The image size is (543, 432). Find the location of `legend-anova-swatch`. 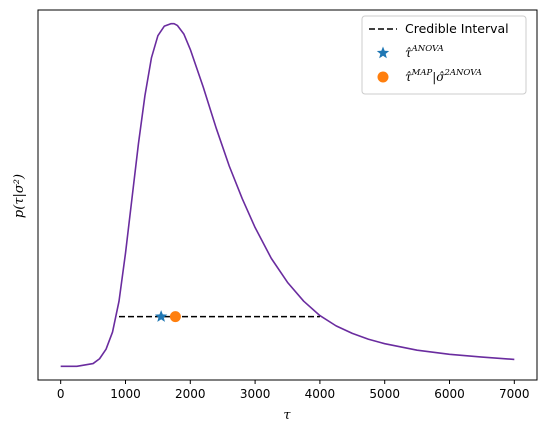

legend-anova-swatch is located at coordinates (383, 52).